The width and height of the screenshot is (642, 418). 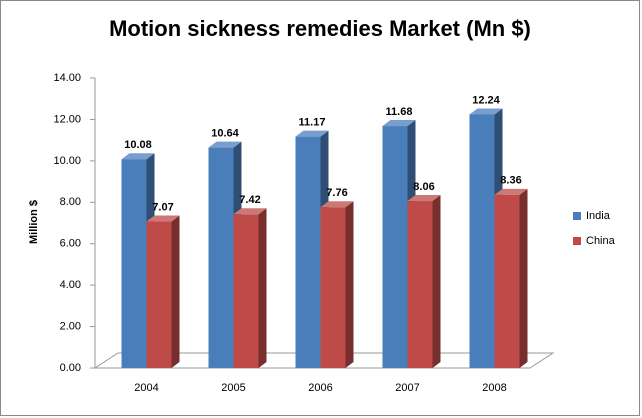 What do you see at coordinates (162, 207) in the screenshot?
I see `data-label: 7.07` at bounding box center [162, 207].